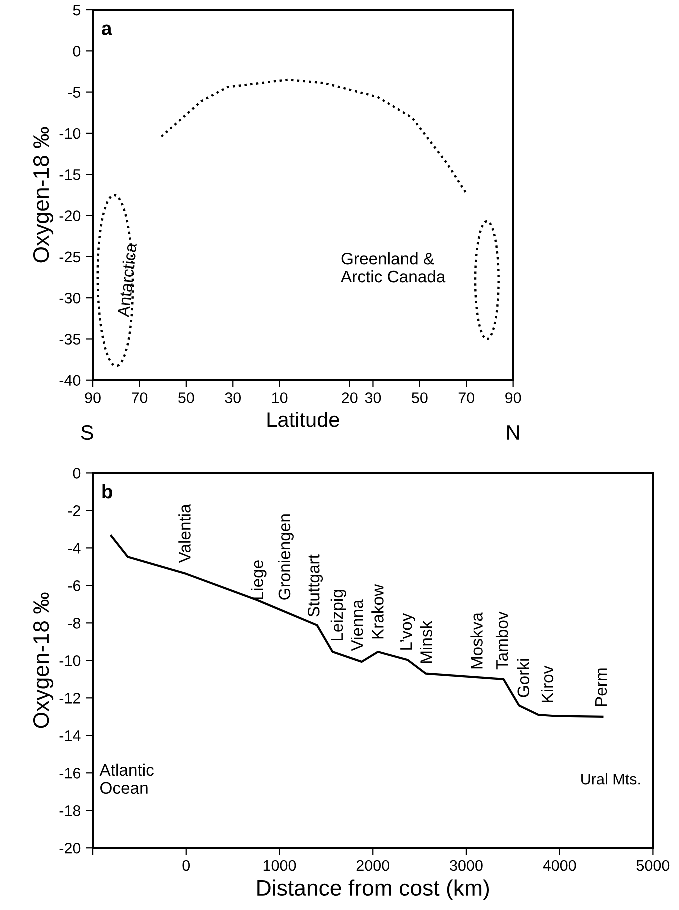 The image size is (679, 910). I want to click on y-tick-label: -18, so click(70, 810).